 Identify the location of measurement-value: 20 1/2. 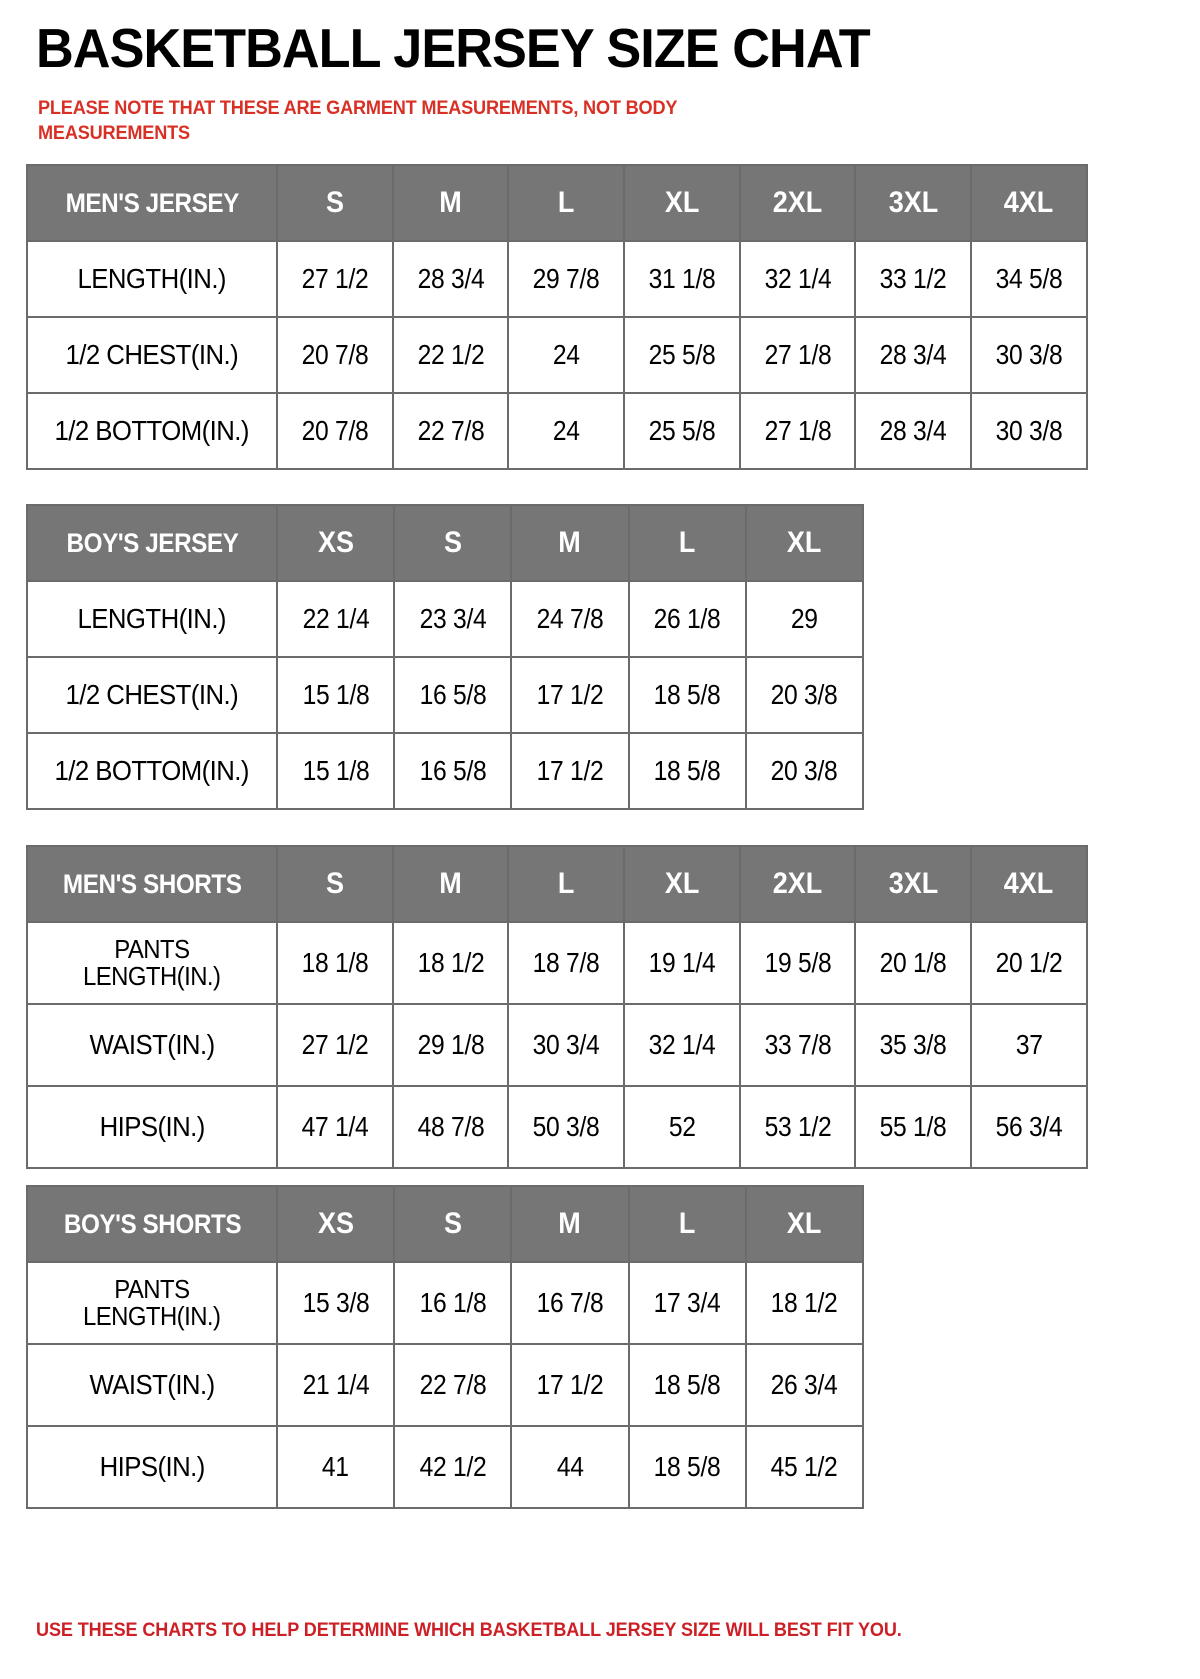
(1029, 962).